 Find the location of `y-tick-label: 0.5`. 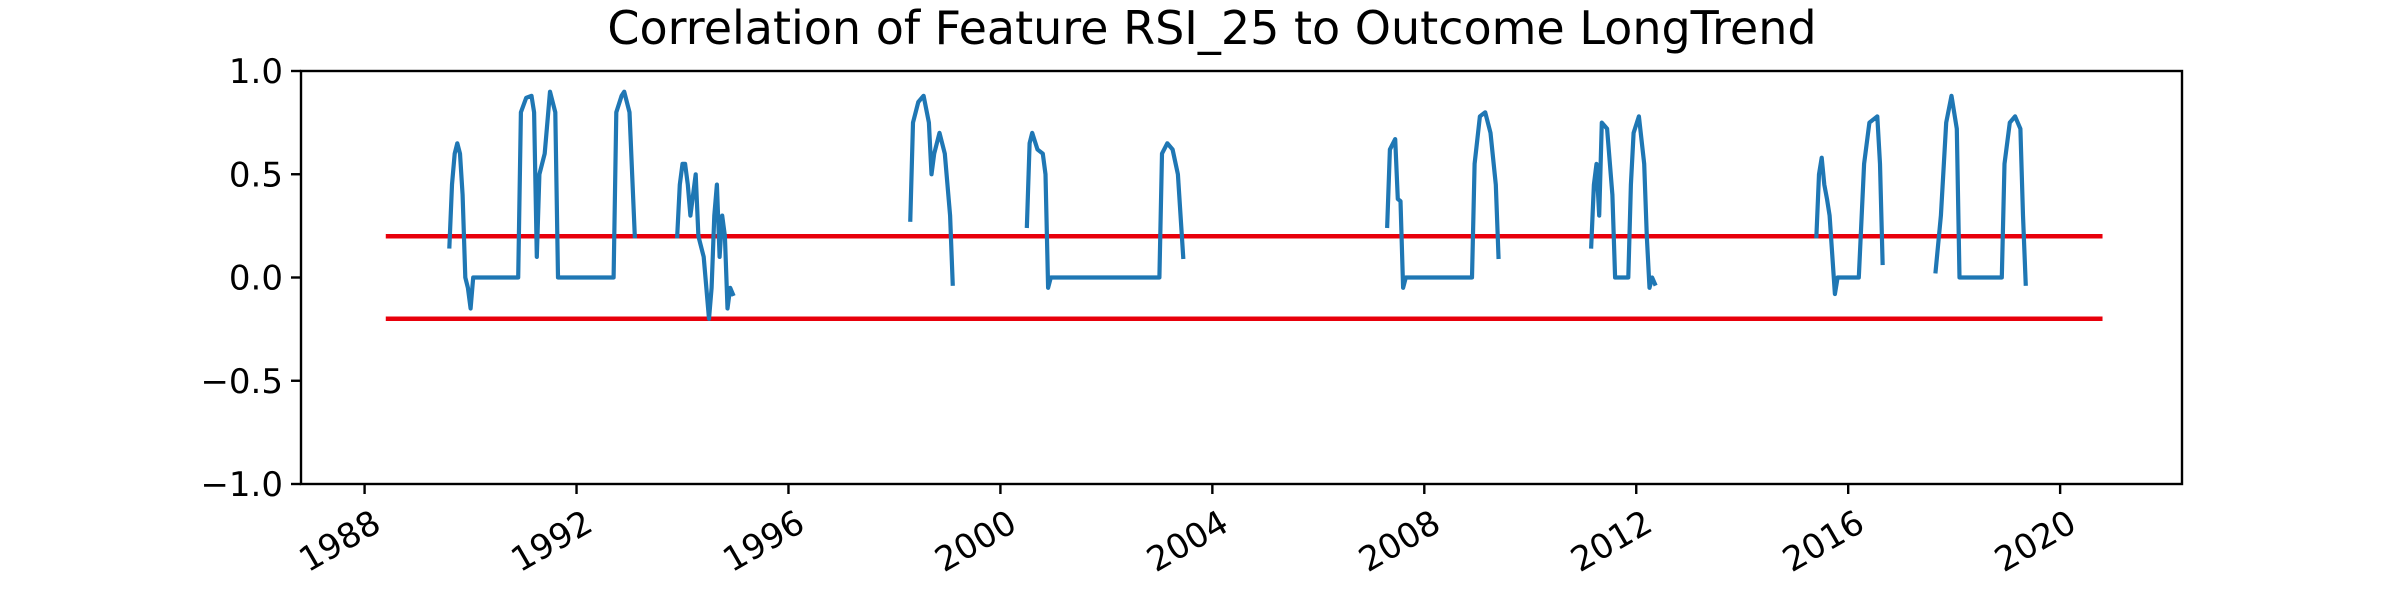

y-tick-label: 0.5 is located at coordinates (256, 175).